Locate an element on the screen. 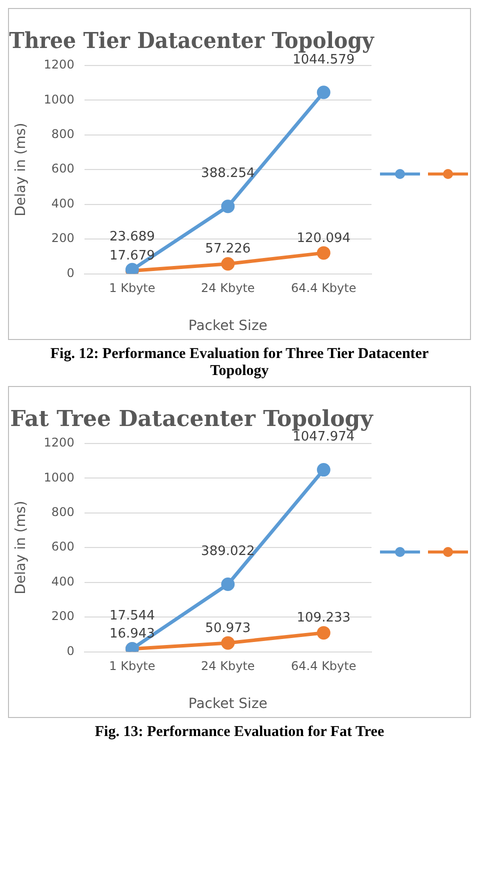  data-label: 388.254 is located at coordinates (228, 174).